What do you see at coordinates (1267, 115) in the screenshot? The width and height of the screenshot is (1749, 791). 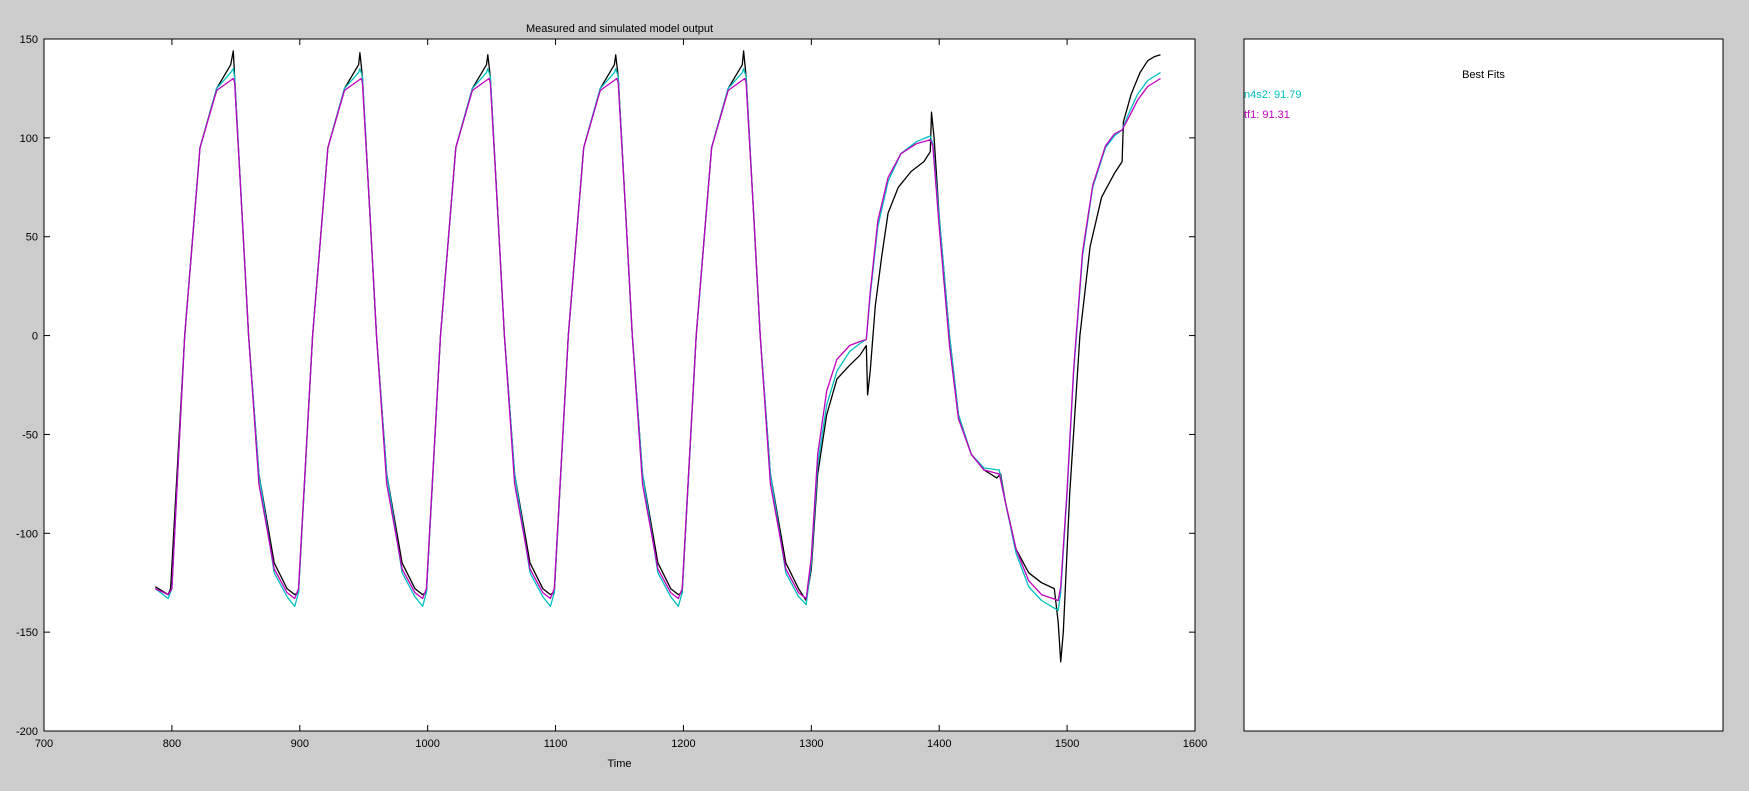 I see `legend-entry-tf1: tf1: 91.31` at bounding box center [1267, 115].